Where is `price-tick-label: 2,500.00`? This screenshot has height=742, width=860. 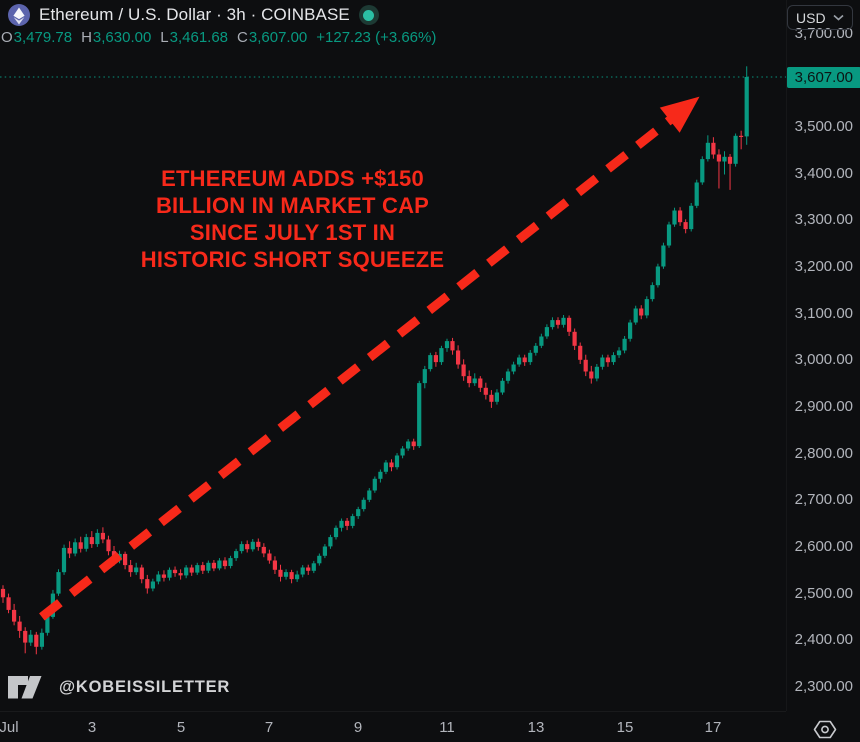
price-tick-label: 2,500.00 is located at coordinates (823, 593).